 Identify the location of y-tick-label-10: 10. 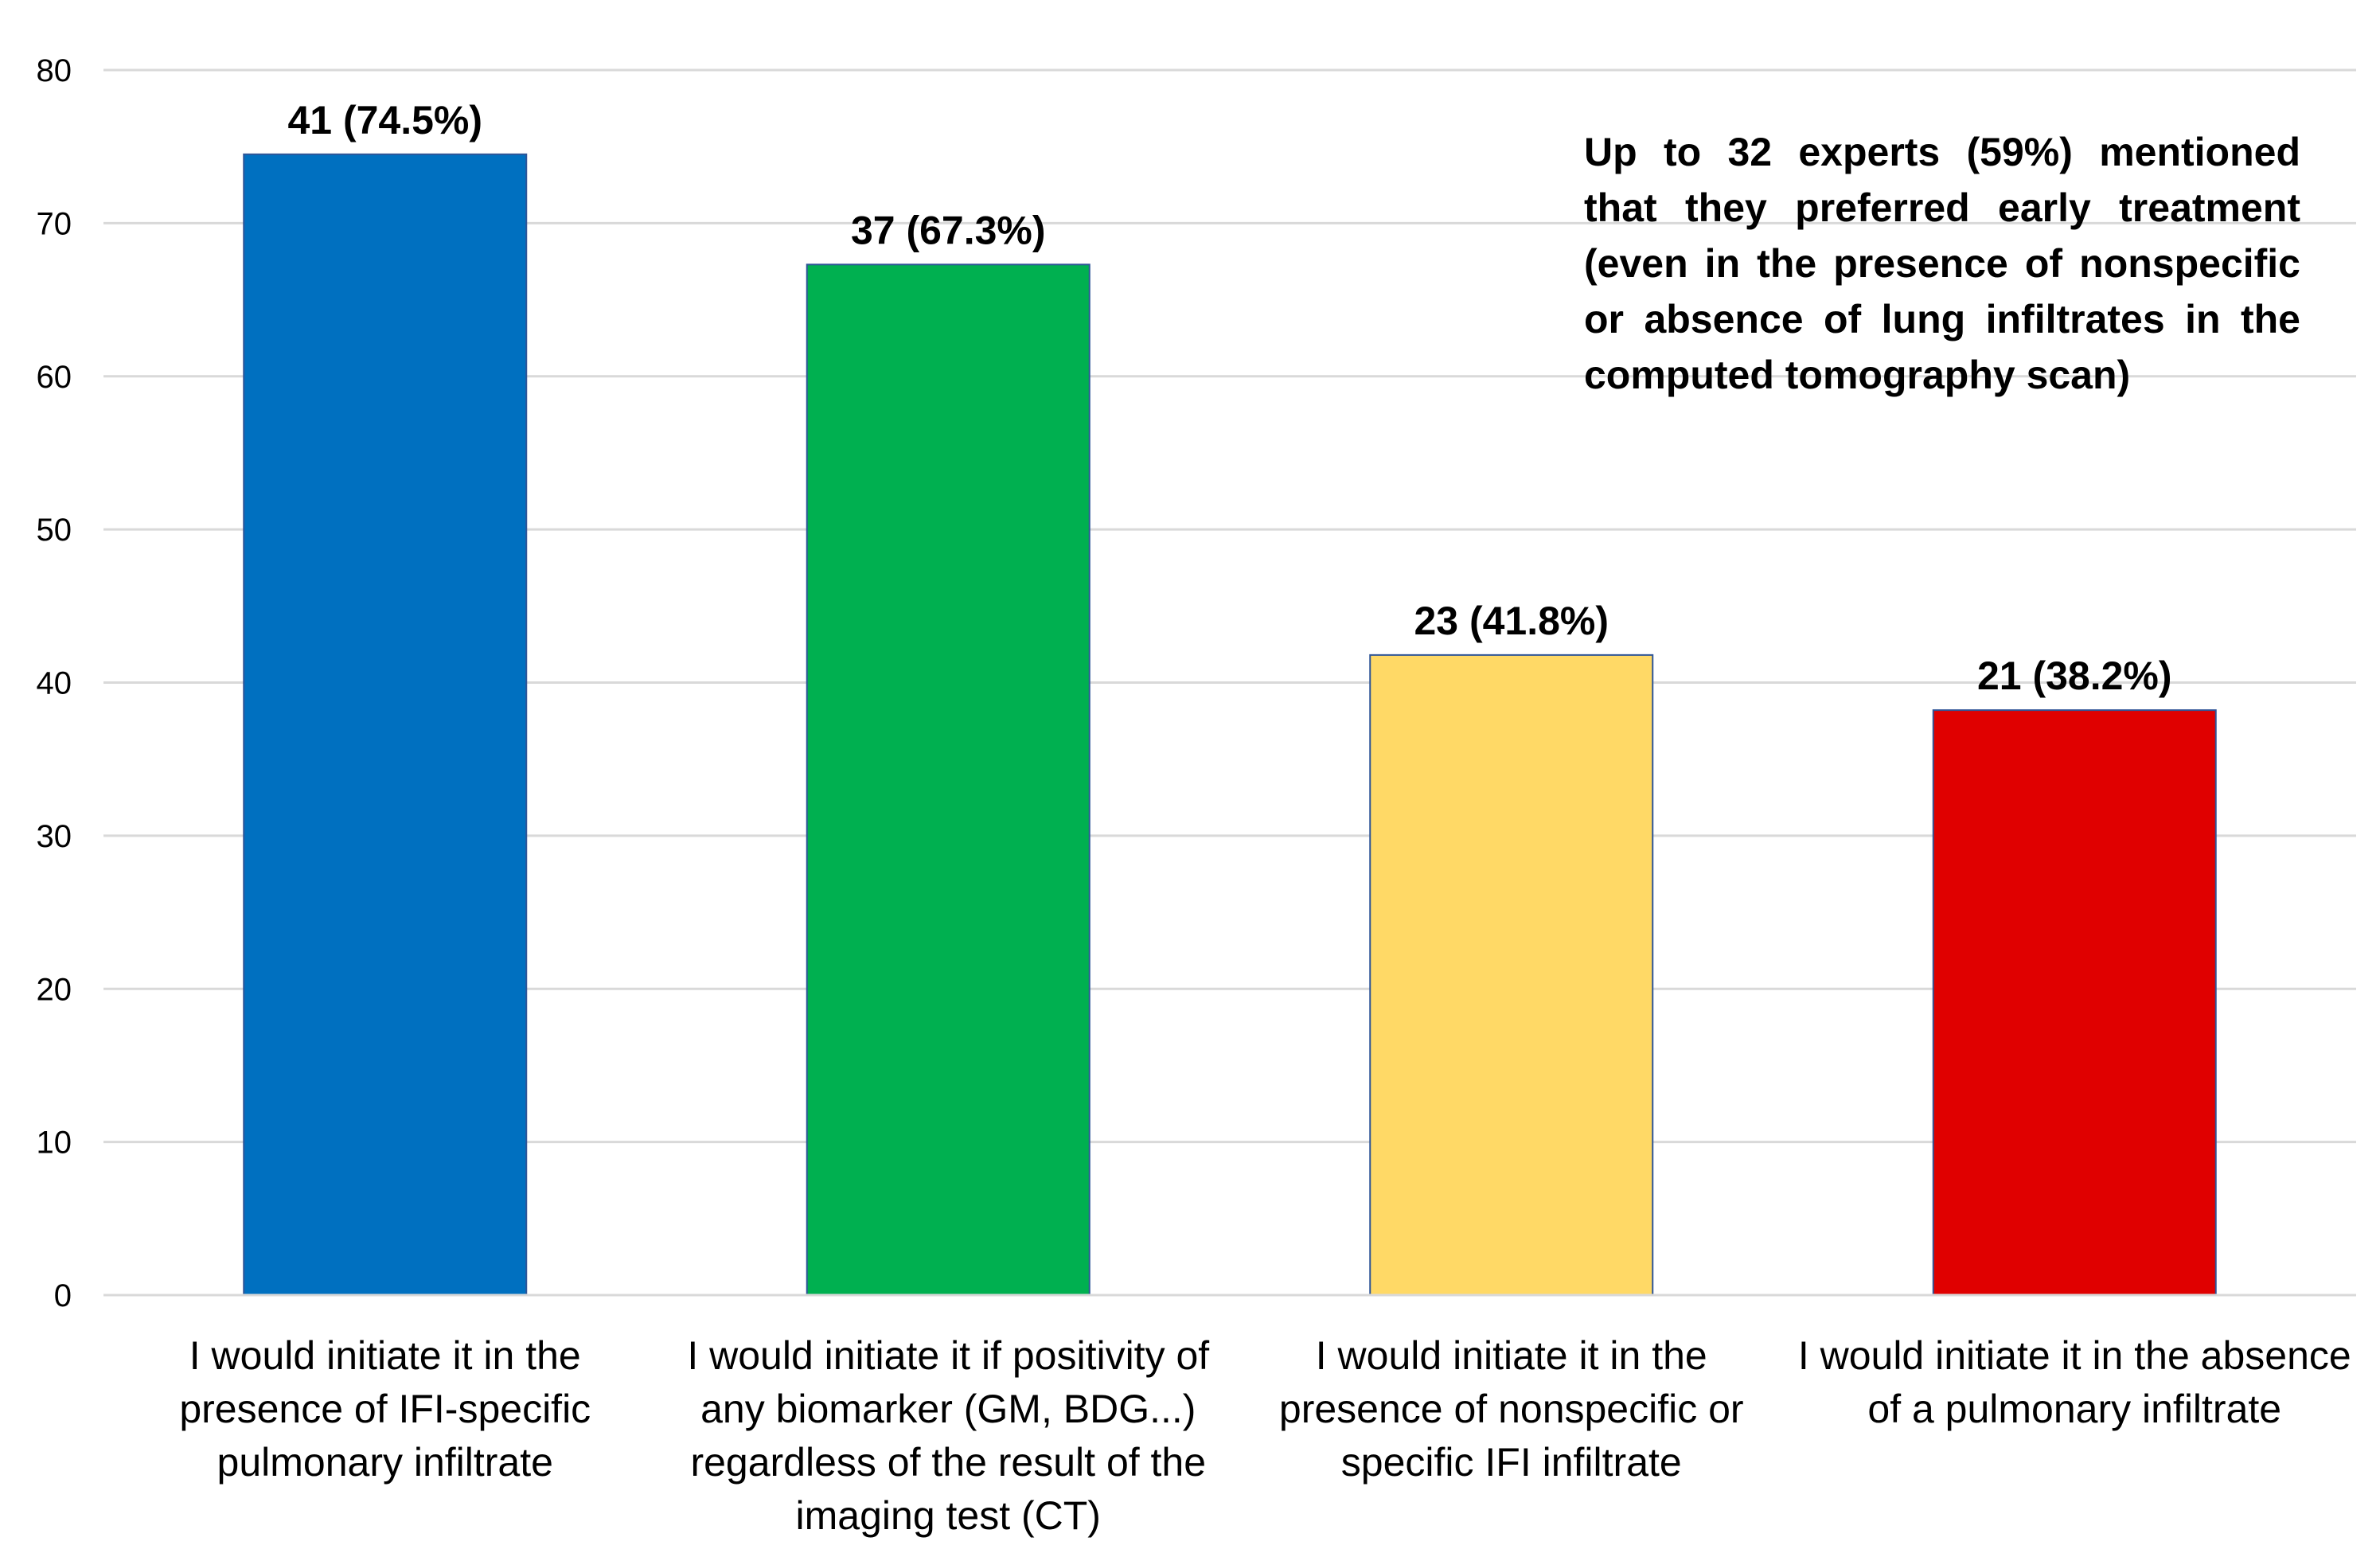
(54, 1143).